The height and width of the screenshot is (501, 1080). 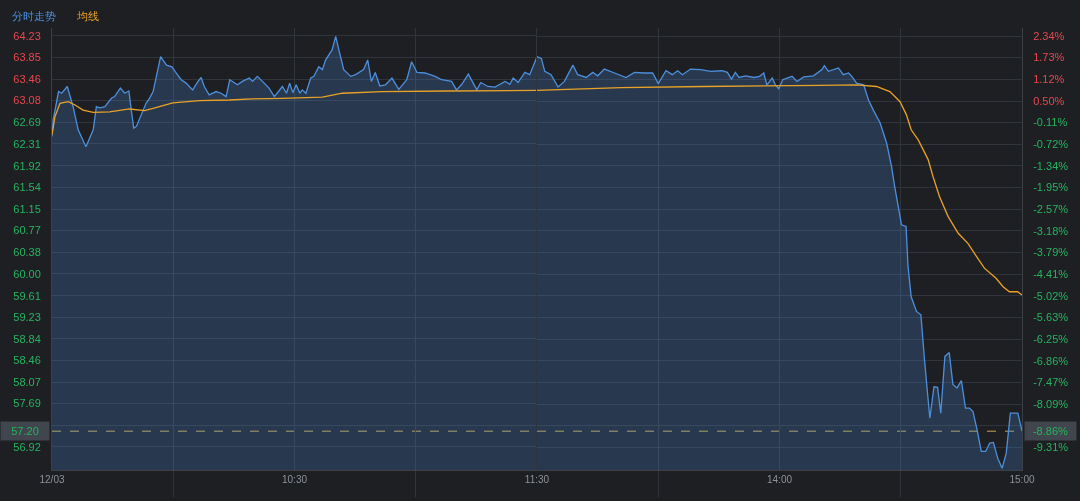 I want to click on y2-tick-label: -1.95%, so click(x=1051, y=187).